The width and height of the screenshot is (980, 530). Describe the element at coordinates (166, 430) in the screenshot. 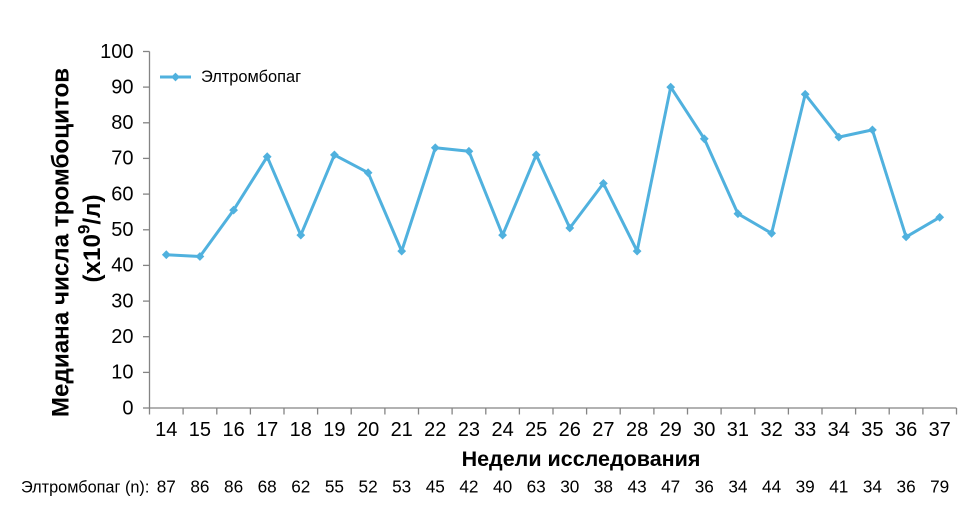

I see `svg-text: 14` at that location.